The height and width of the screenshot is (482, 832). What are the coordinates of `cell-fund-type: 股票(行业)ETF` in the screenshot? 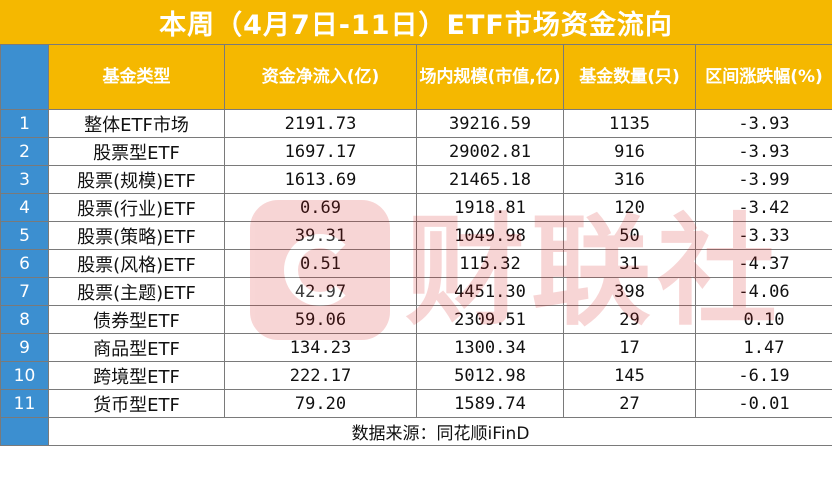 It's located at (136, 207).